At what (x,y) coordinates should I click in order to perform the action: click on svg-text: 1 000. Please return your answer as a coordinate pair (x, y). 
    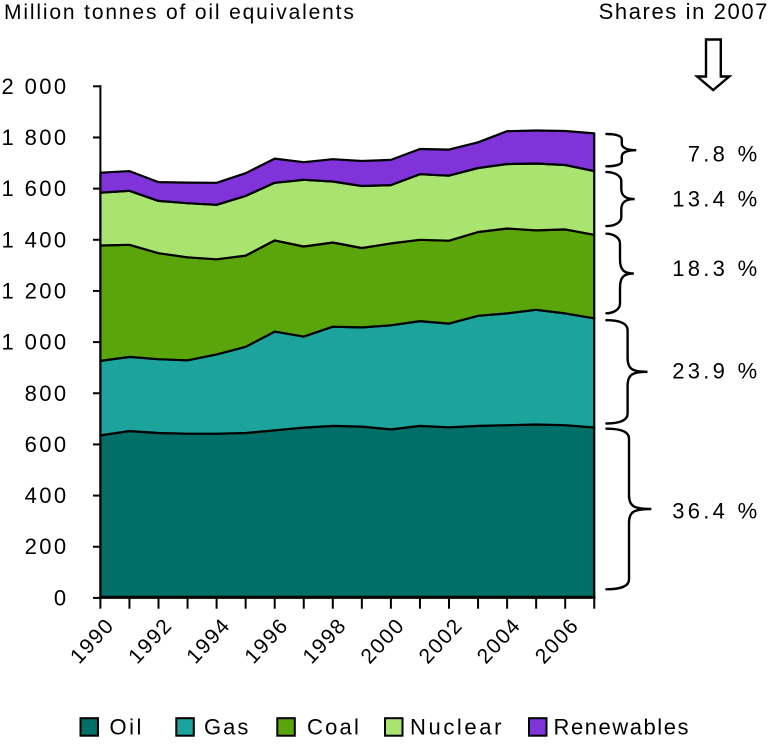
    Looking at the image, I should click on (34, 342).